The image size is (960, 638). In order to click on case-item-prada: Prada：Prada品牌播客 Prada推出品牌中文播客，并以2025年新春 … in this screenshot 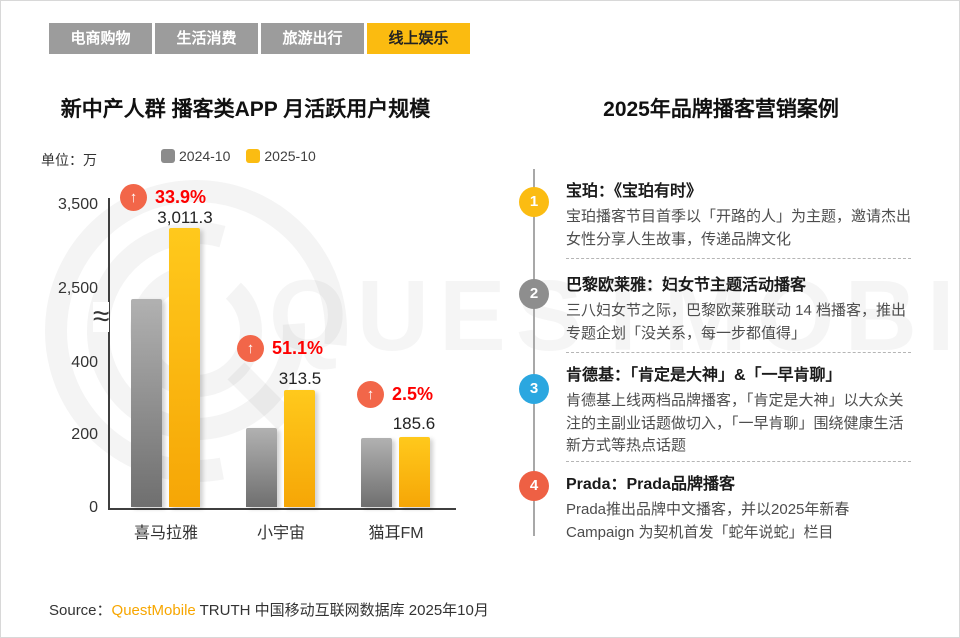, I will do `click(738, 507)`.